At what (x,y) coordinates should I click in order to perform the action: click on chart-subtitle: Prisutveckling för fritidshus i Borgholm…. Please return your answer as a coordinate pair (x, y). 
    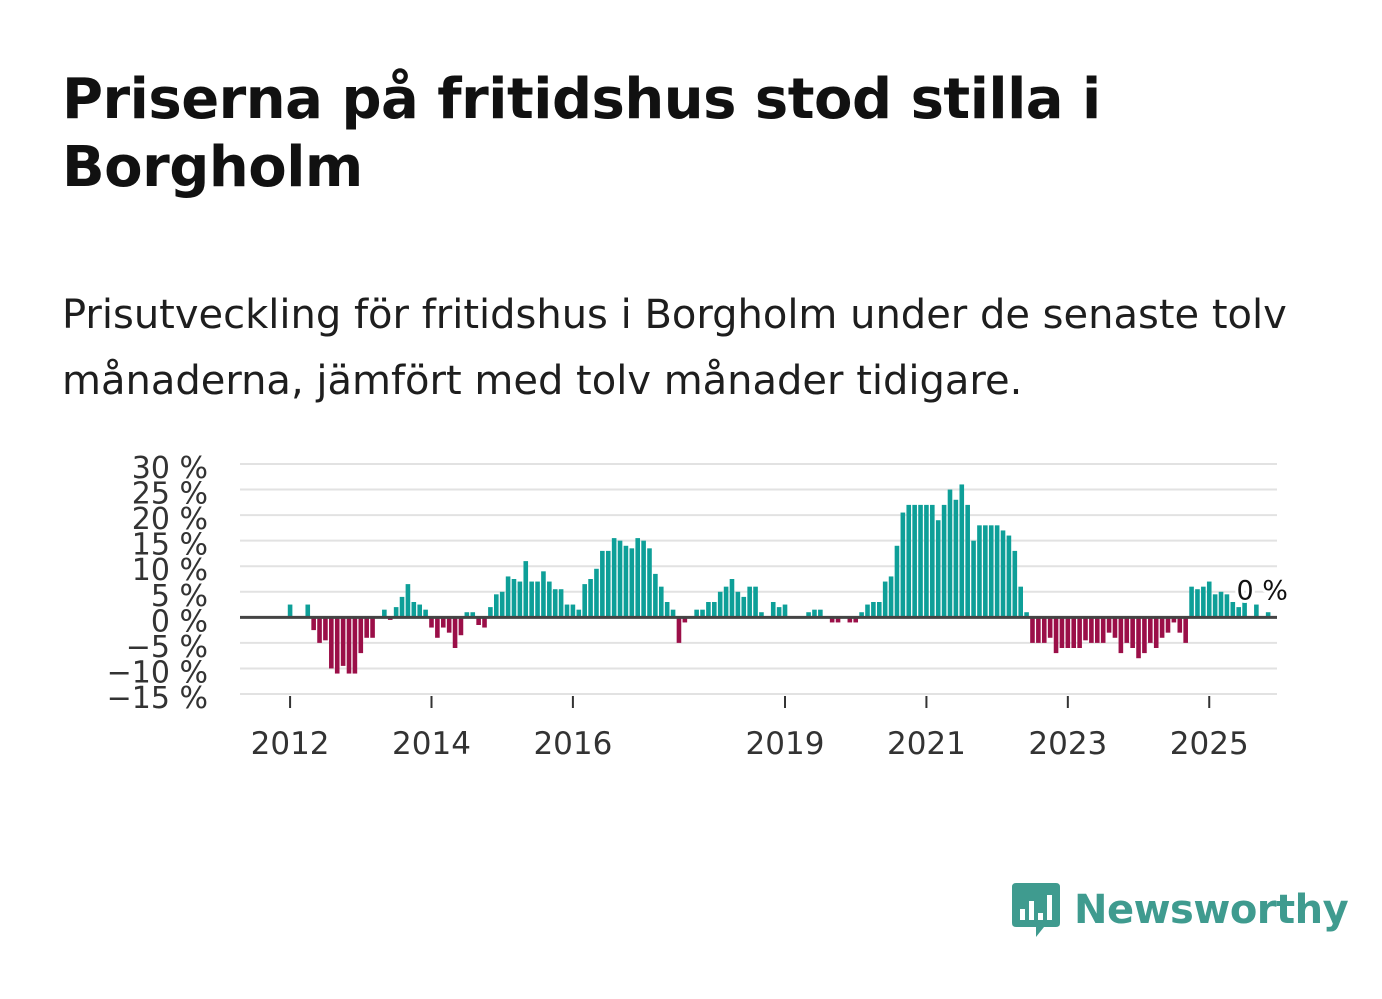
    Looking at the image, I should click on (674, 348).